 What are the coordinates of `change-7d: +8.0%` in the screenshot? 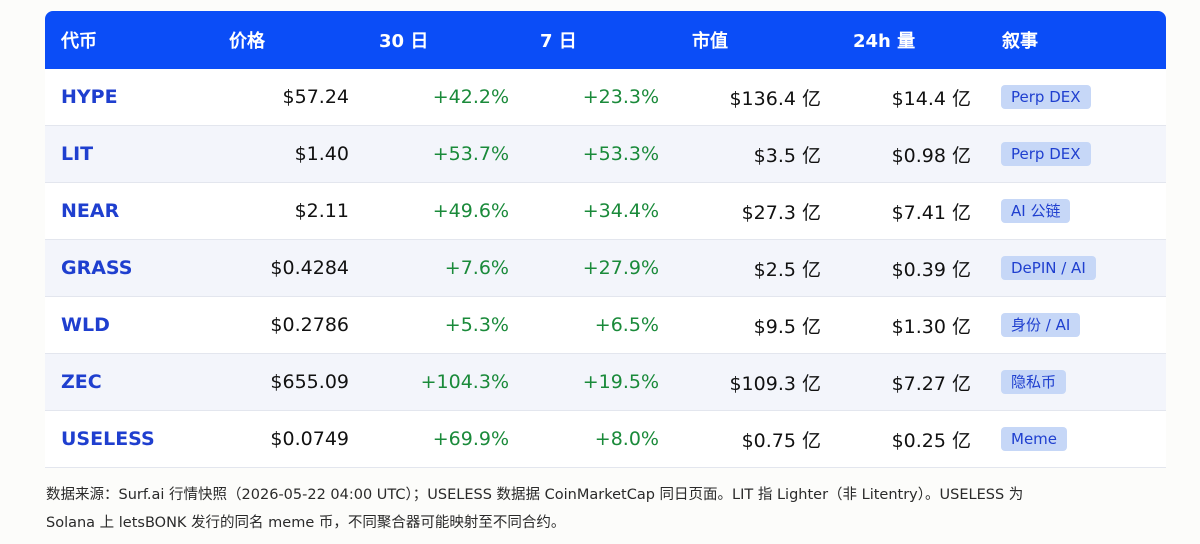 It's located at (584, 439).